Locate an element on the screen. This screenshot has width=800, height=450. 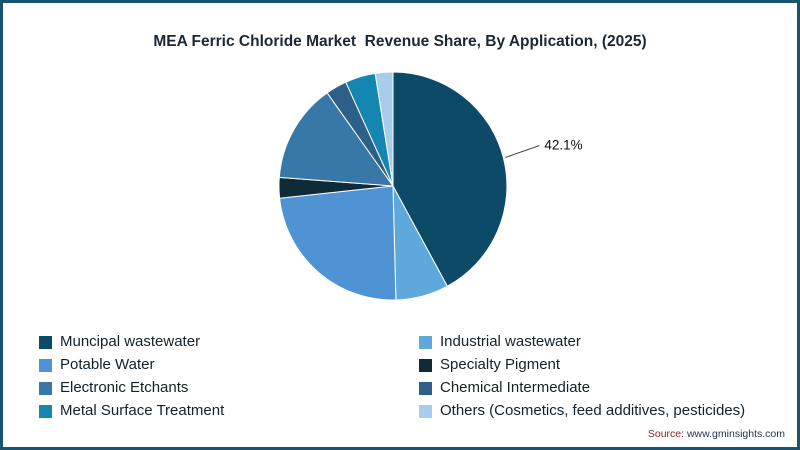
legend-label: Specialty Pigment is located at coordinates (500, 364).